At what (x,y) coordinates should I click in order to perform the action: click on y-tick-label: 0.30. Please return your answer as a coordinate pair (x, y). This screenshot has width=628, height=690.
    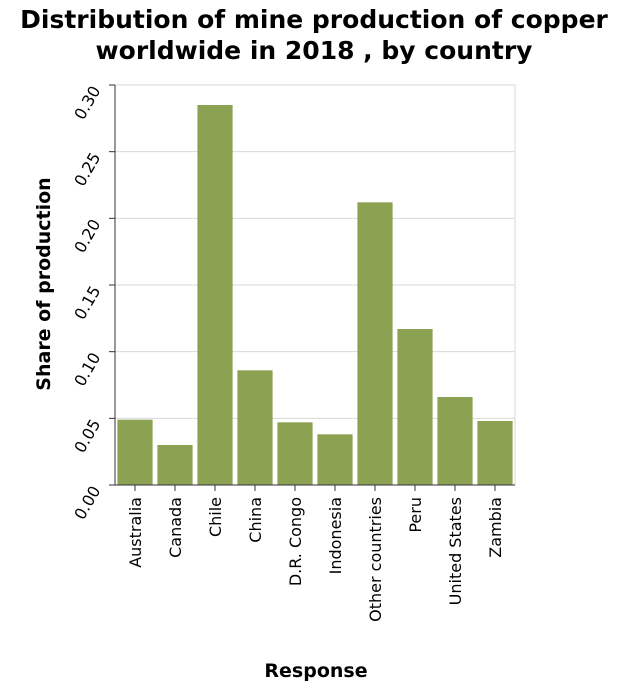
    Looking at the image, I should click on (87, 103).